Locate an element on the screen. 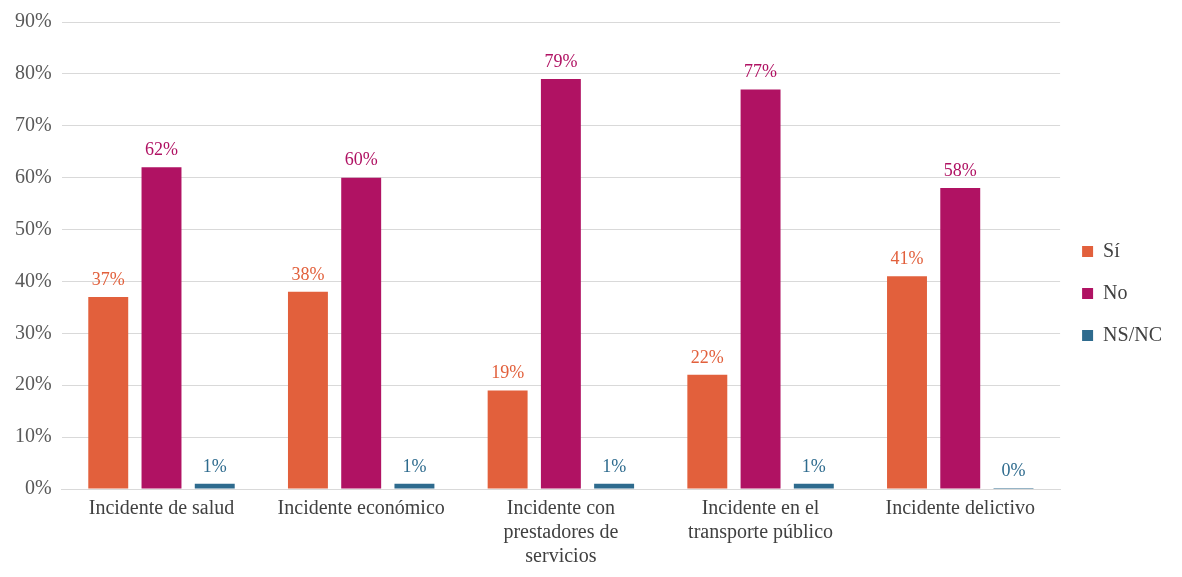 The height and width of the screenshot is (577, 1182). data-label: 62% is located at coordinates (161, 149).